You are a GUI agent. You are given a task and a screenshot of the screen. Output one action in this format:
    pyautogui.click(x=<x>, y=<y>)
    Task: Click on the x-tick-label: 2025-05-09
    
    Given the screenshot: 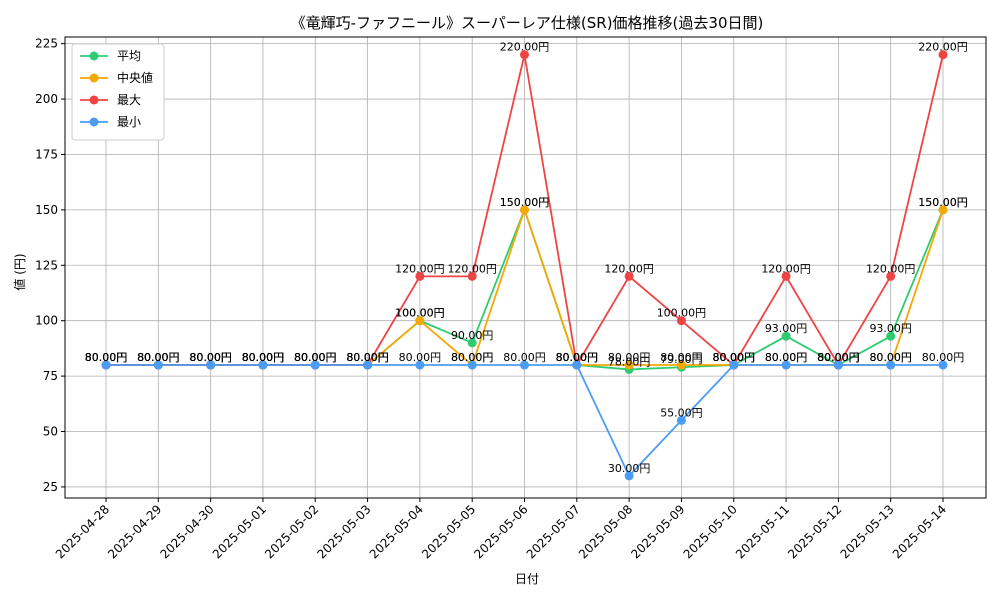 What is the action you would take?
    pyautogui.click(x=657, y=531)
    